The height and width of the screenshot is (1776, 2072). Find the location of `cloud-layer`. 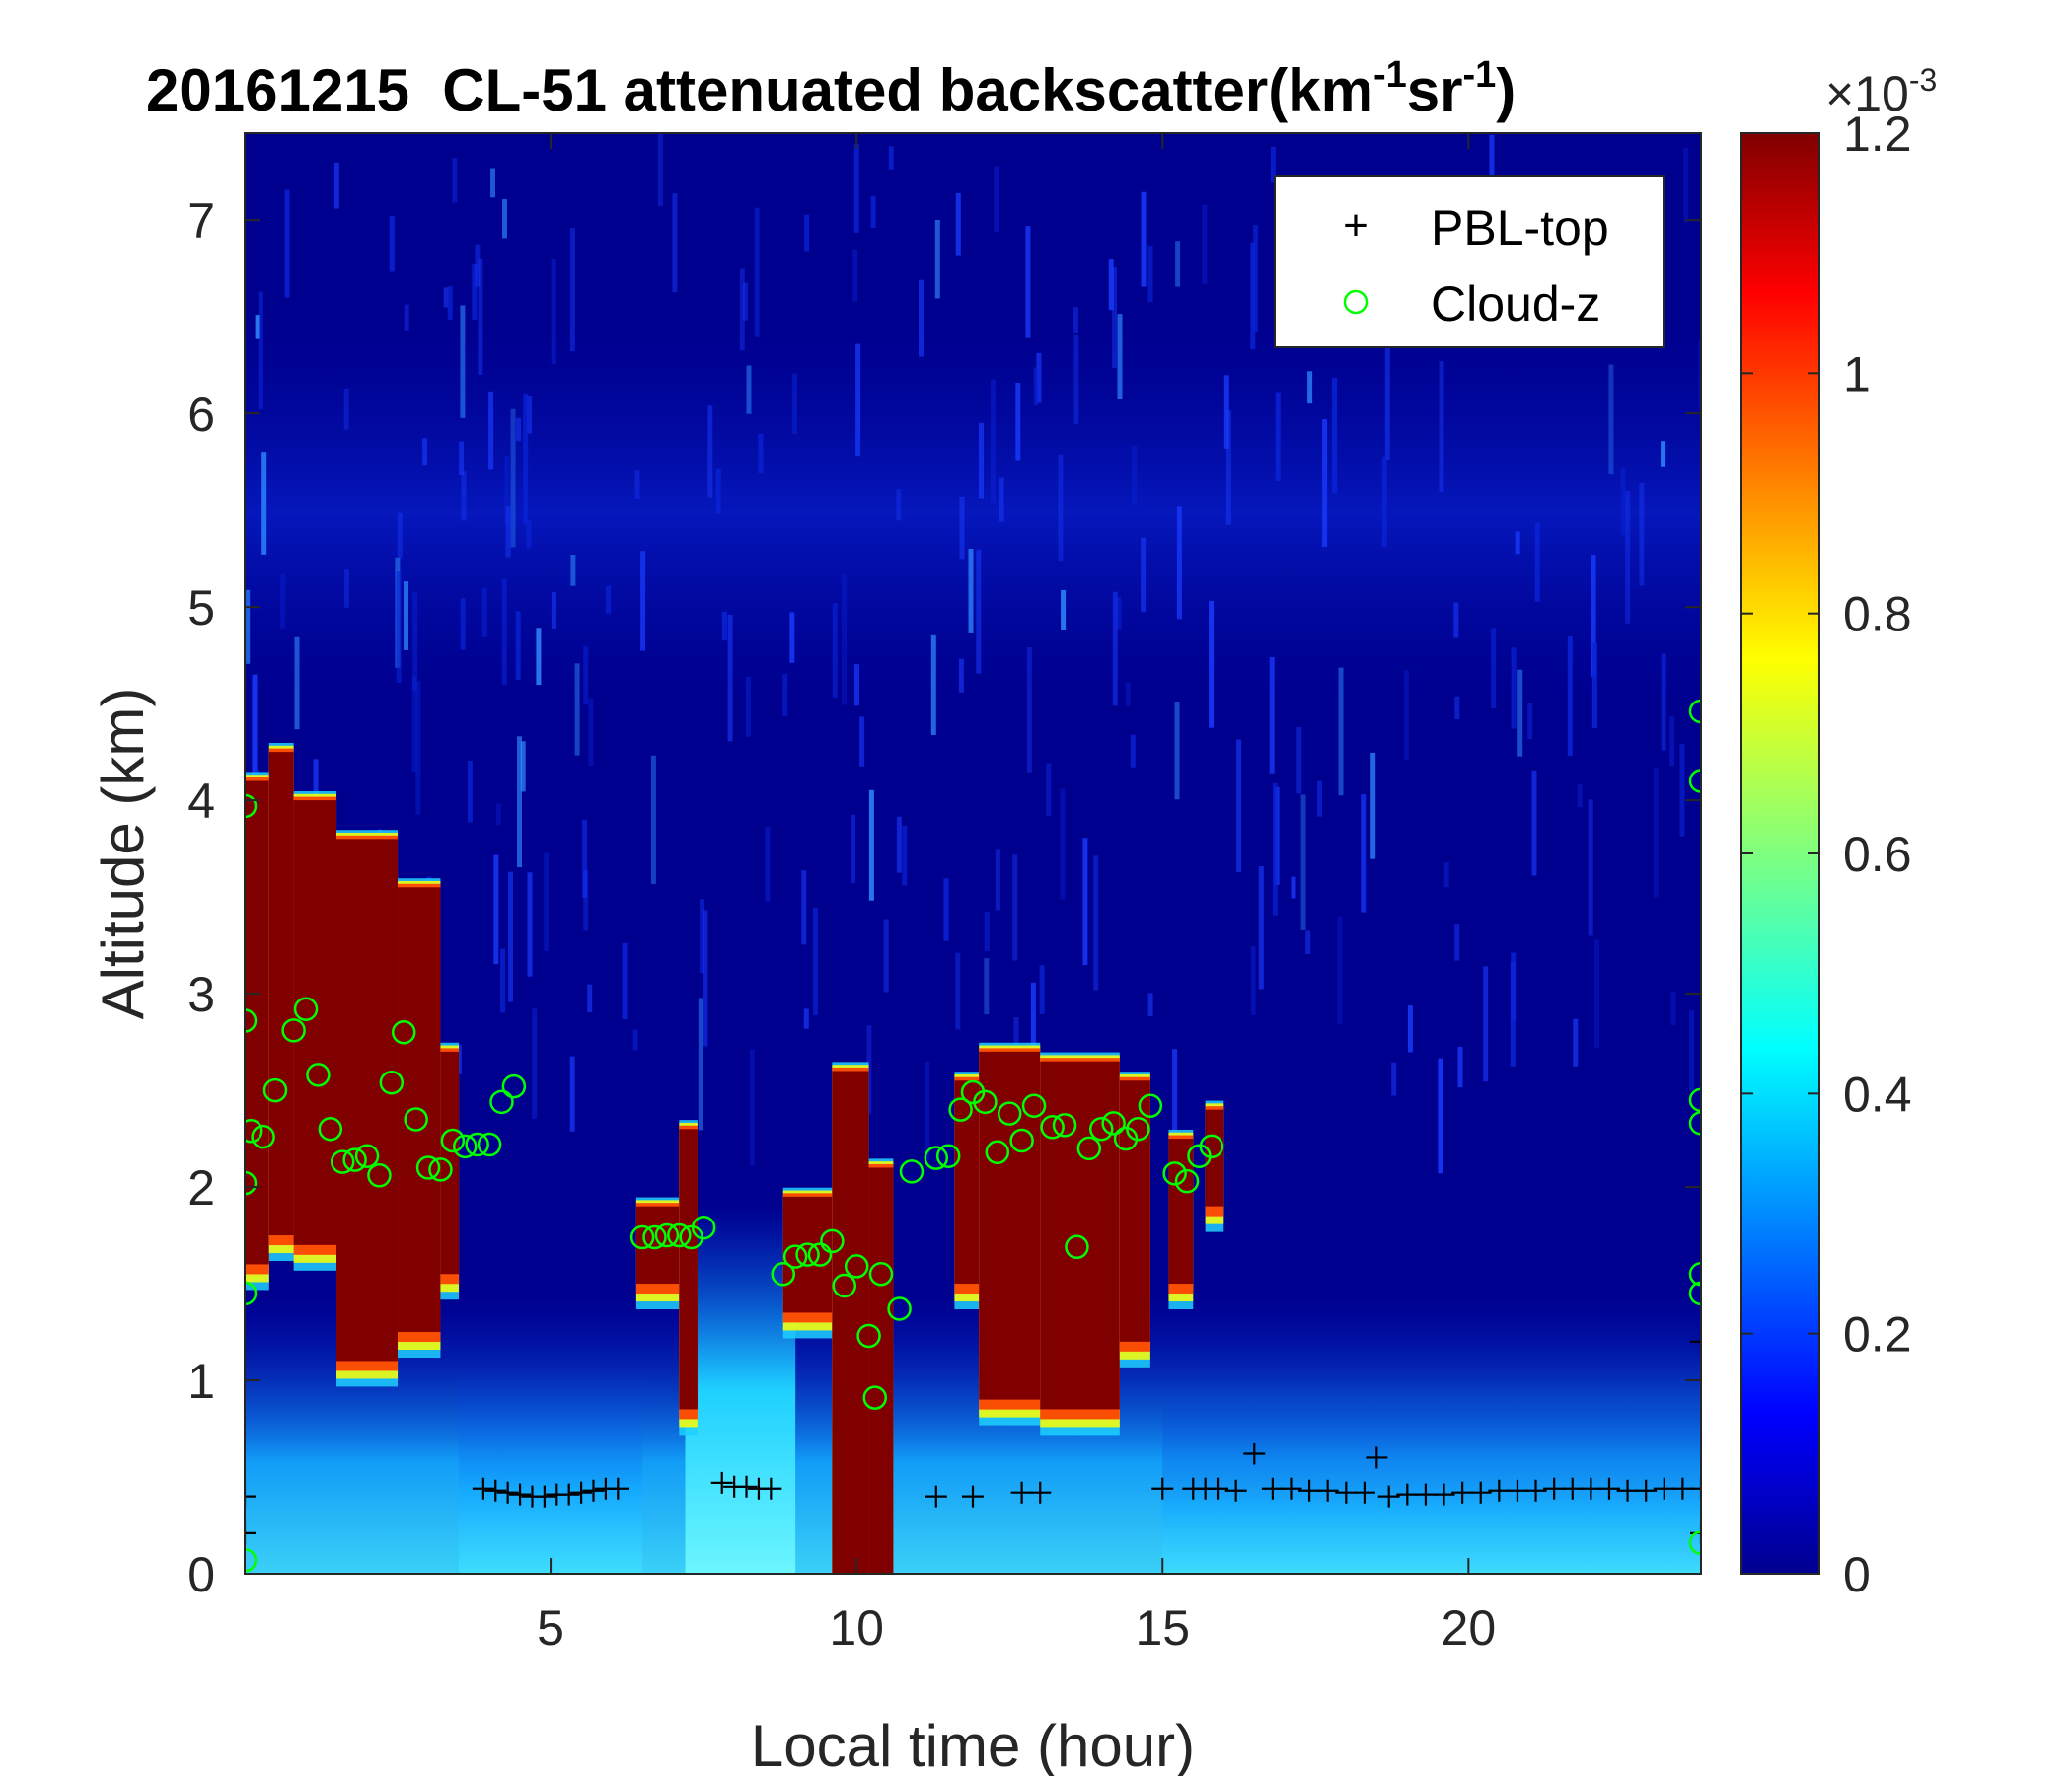

cloud-layer is located at coordinates (257, 1023).